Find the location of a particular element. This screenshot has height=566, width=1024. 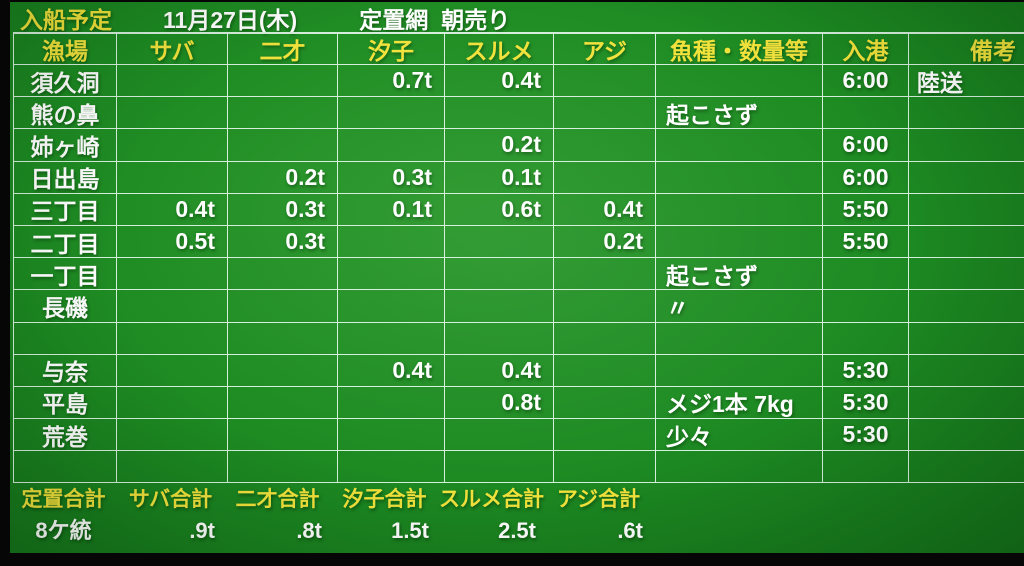

table-header-row: 漁場 サバ 二才 汐子 スルメ アジ 魚種・数量等 入港 備考 is located at coordinates (519, 49).